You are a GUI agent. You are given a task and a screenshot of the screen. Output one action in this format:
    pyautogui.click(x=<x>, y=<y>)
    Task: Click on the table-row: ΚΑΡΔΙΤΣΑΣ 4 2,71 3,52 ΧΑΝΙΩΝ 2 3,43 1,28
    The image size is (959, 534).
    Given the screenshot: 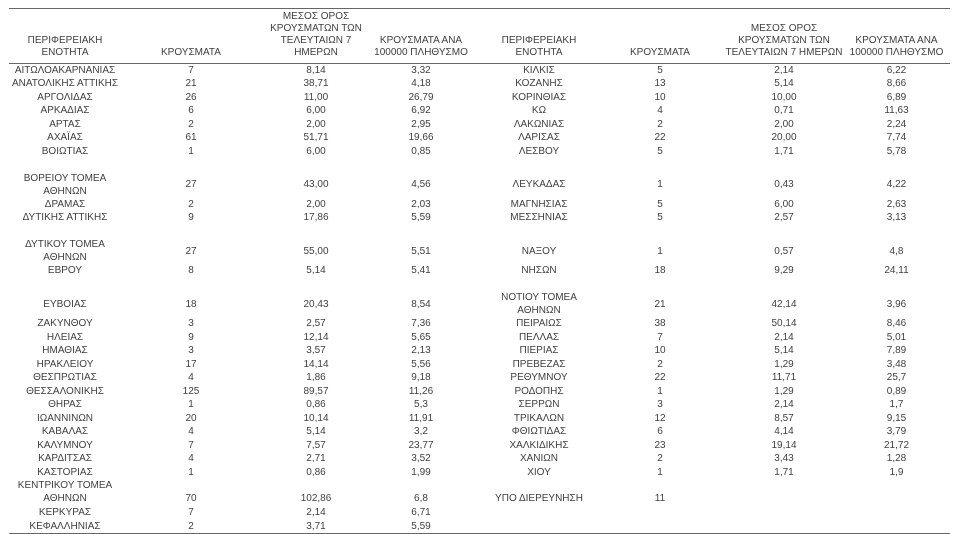 What is the action you would take?
    pyautogui.click(x=479, y=459)
    